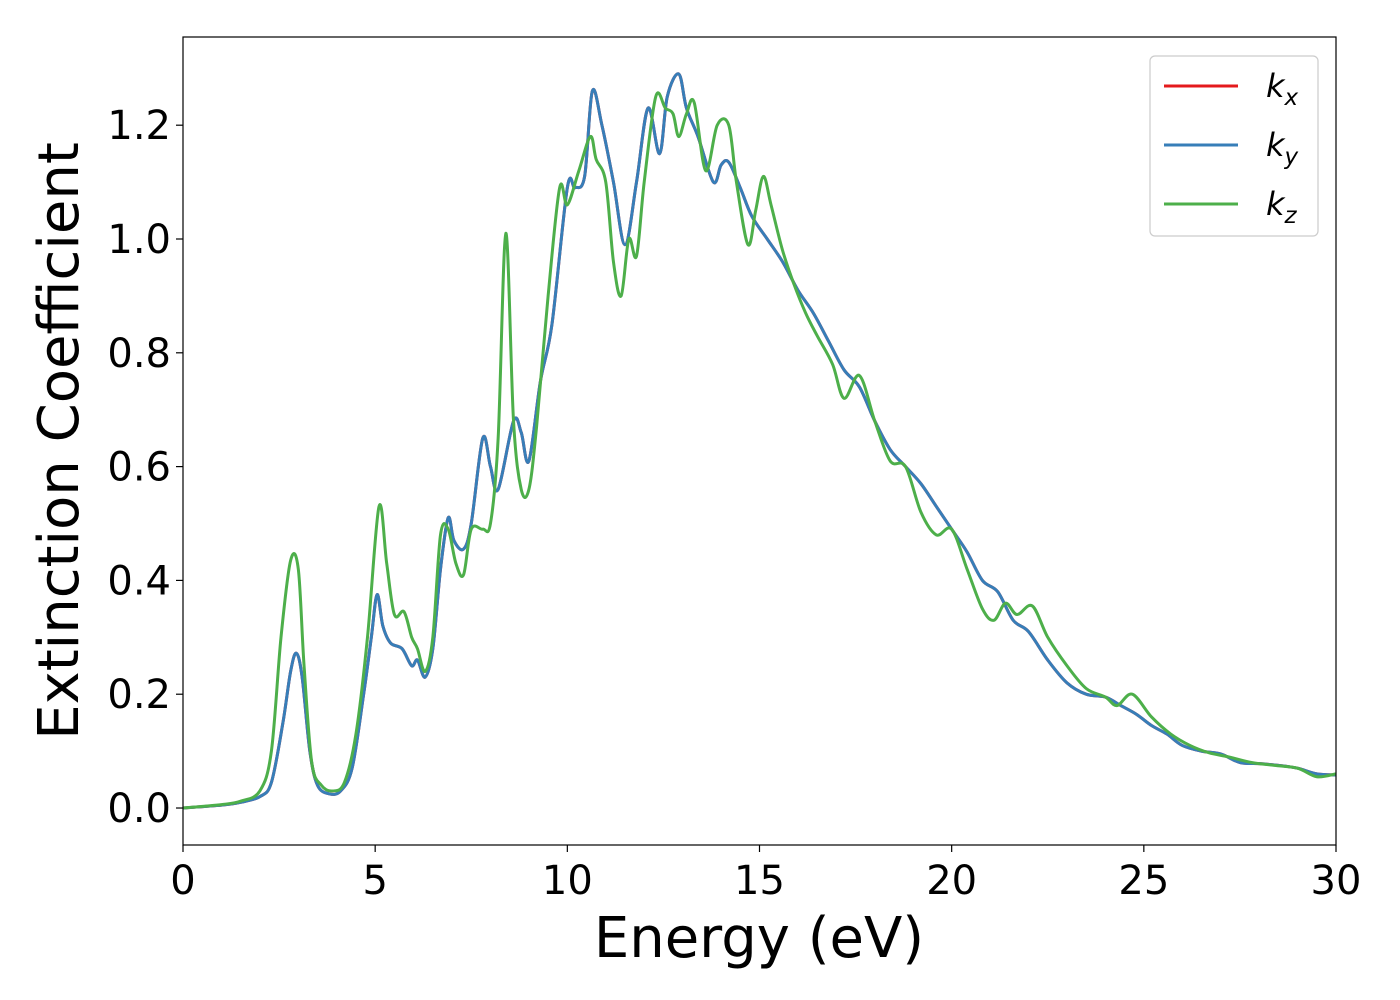 The width and height of the screenshot is (1400, 1000). I want to click on x-tick-label: 10, so click(567, 881).